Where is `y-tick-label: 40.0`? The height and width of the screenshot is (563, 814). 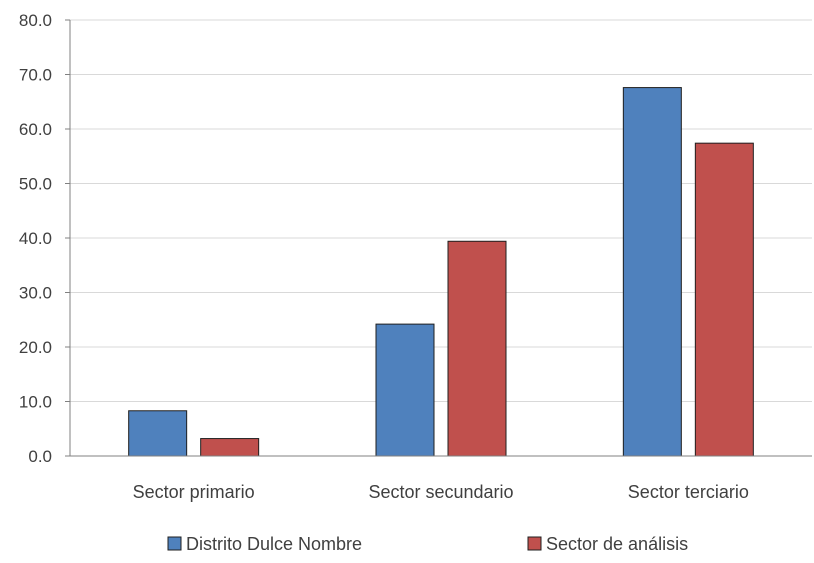 y-tick-label: 40.0 is located at coordinates (35, 238).